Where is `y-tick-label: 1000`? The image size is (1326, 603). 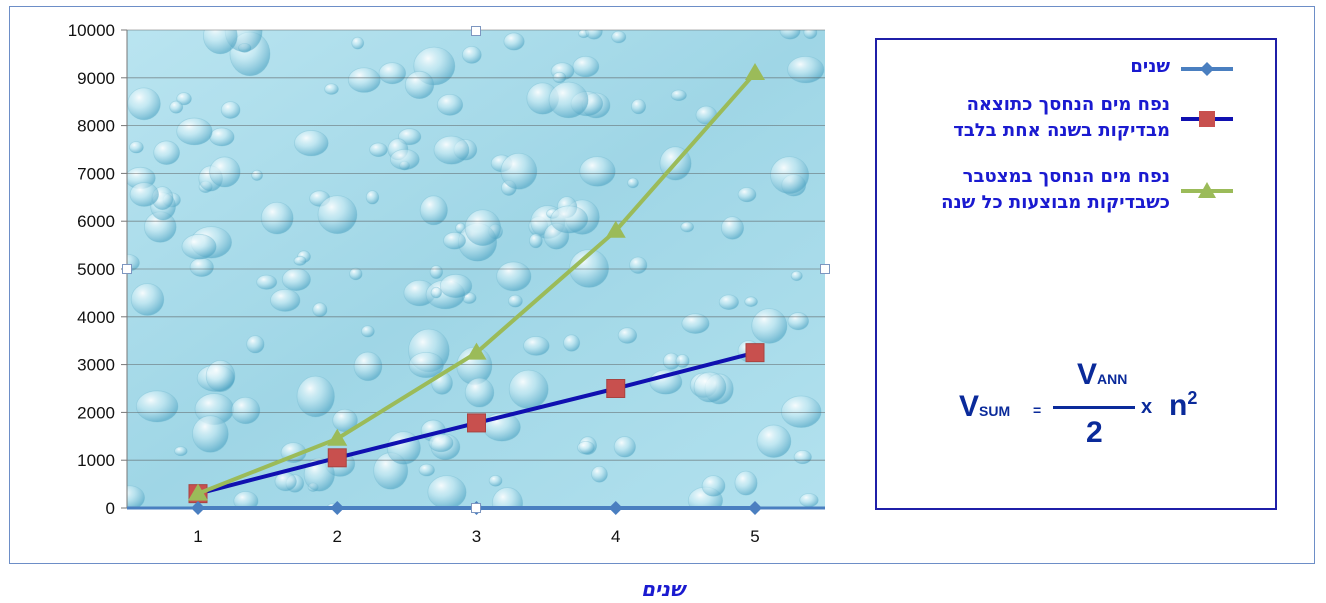 y-tick-label: 1000 is located at coordinates (96, 460).